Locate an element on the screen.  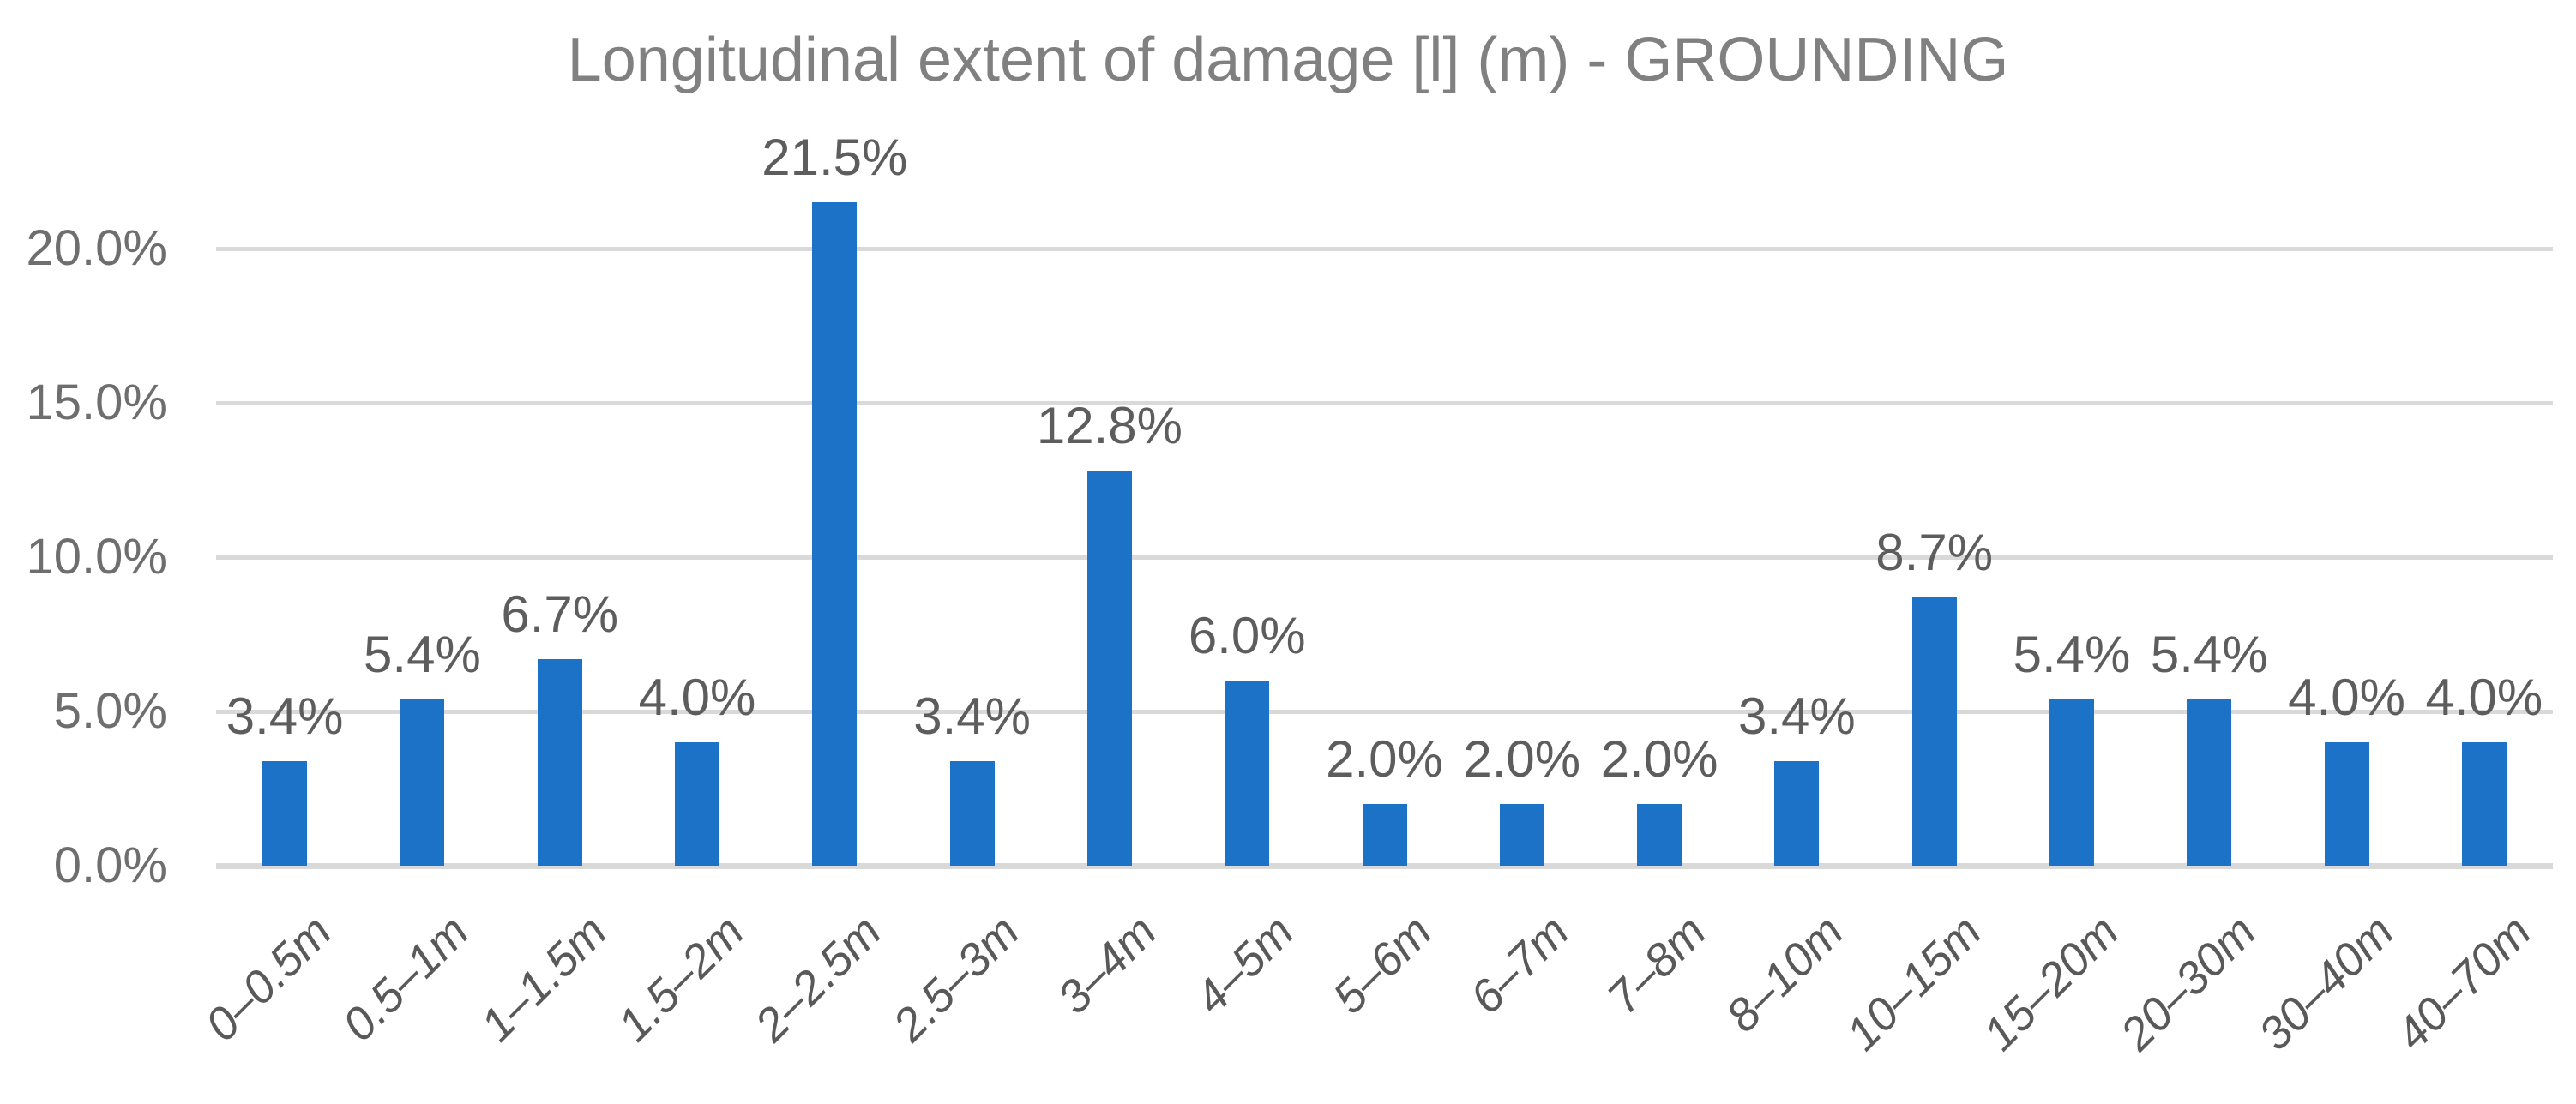
bar-value-label: 8.7% is located at coordinates (1934, 552).